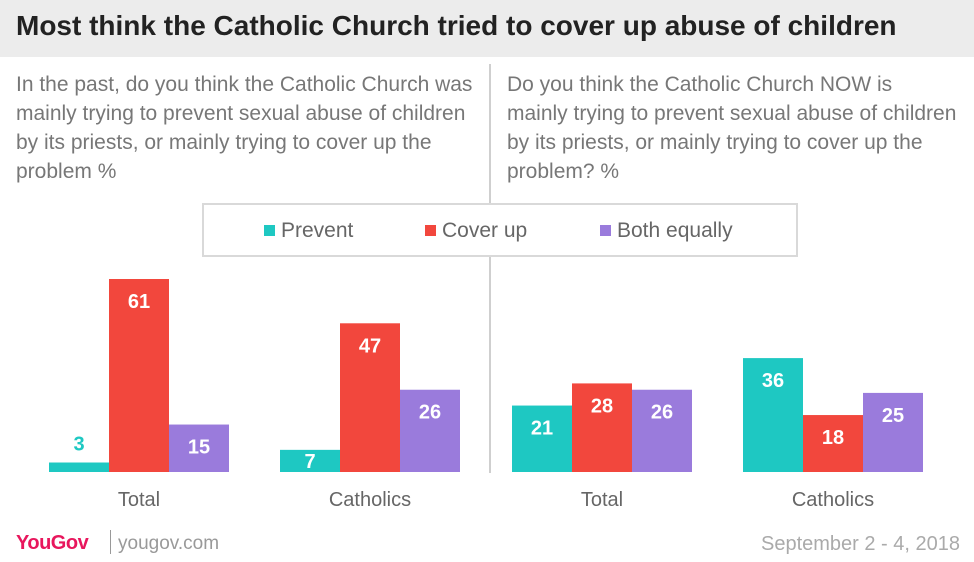  I want to click on bar-prevent-total-now, so click(542, 438).